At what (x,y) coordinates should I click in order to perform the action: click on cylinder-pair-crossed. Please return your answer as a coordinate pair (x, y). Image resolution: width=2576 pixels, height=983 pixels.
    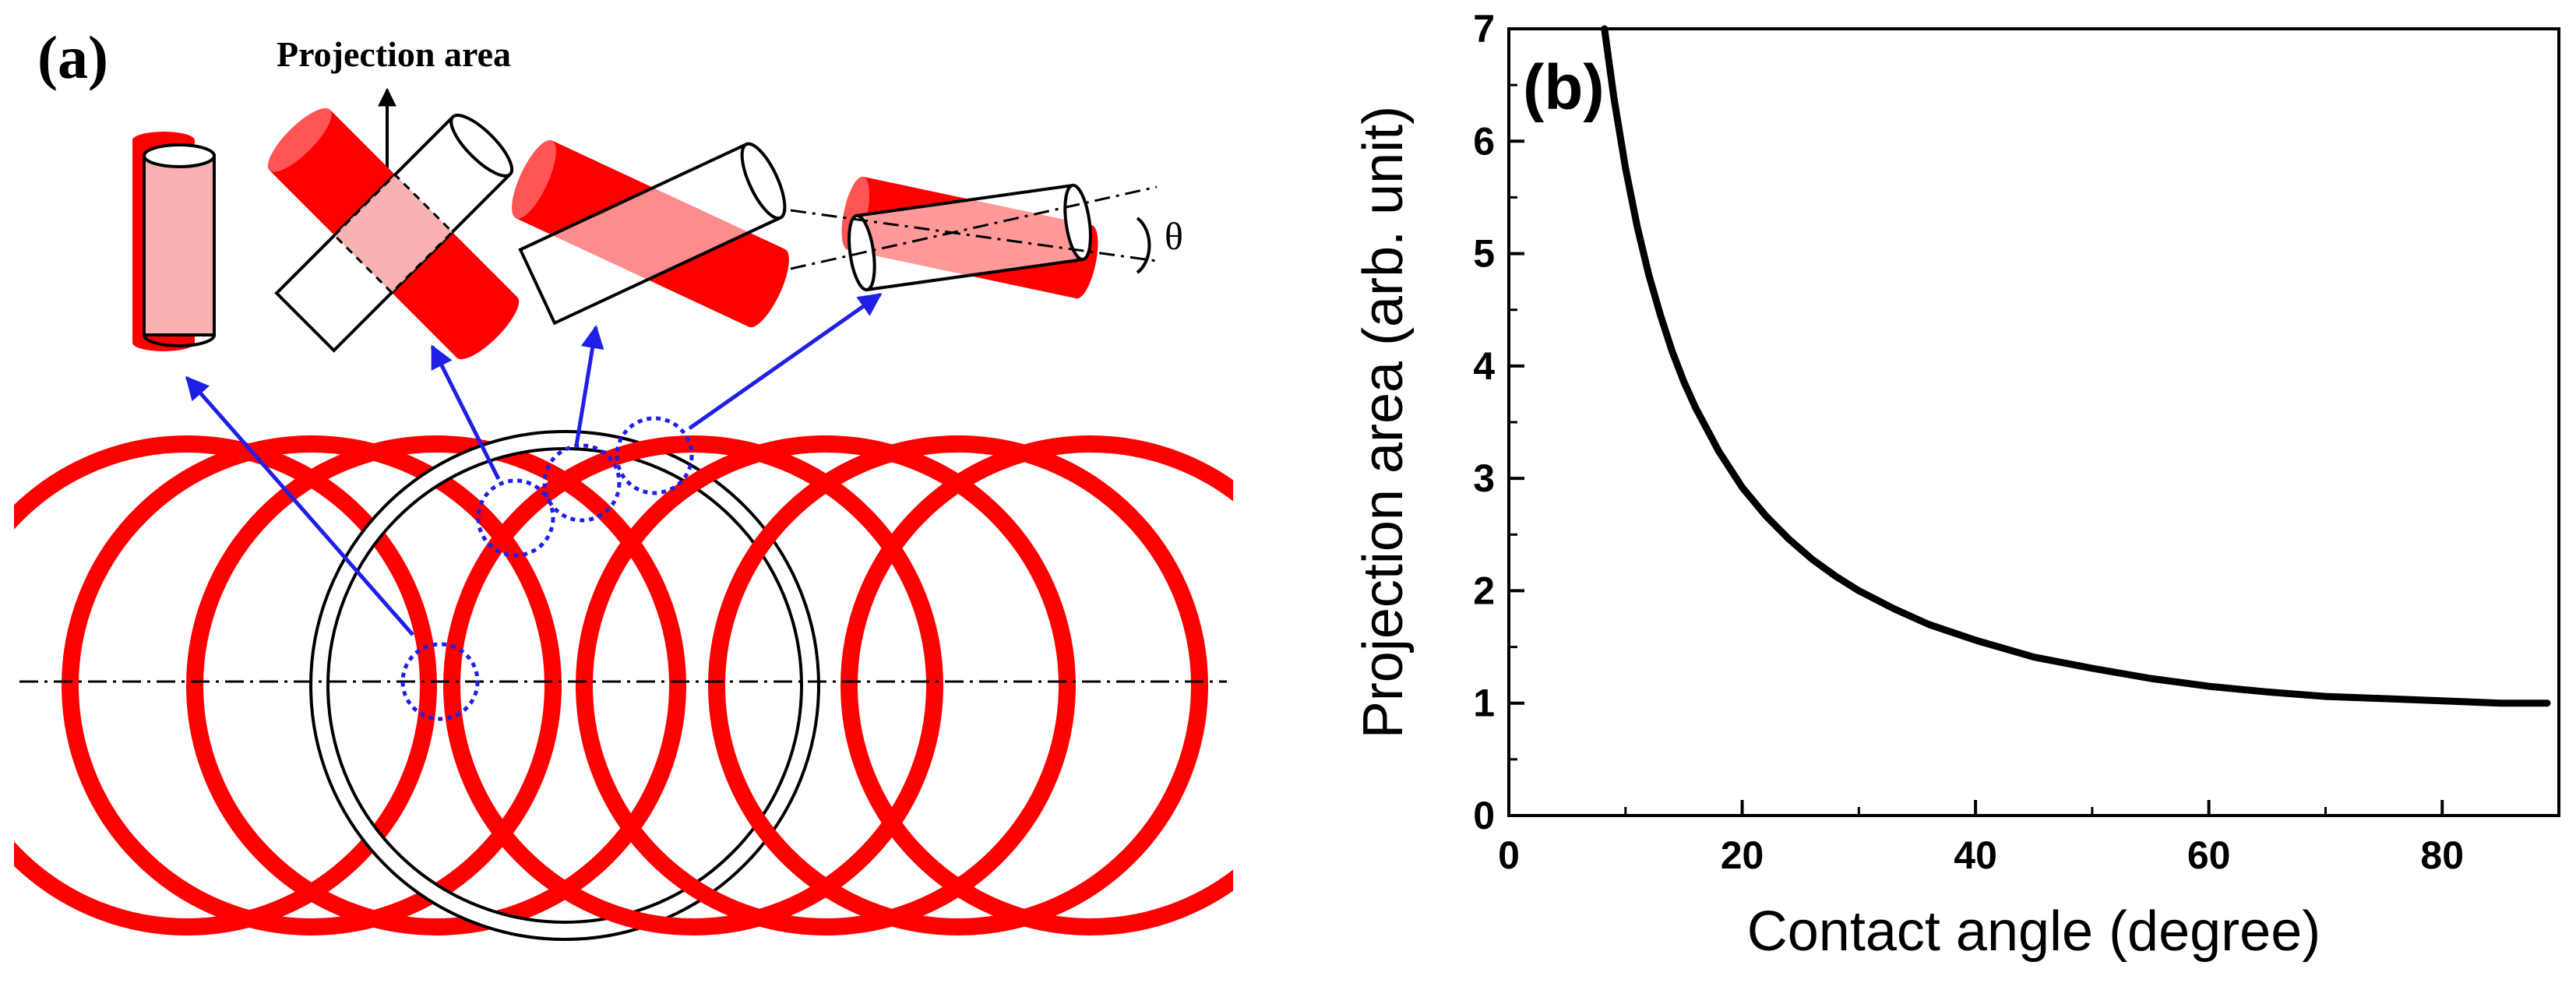
    Looking at the image, I should click on (394, 233).